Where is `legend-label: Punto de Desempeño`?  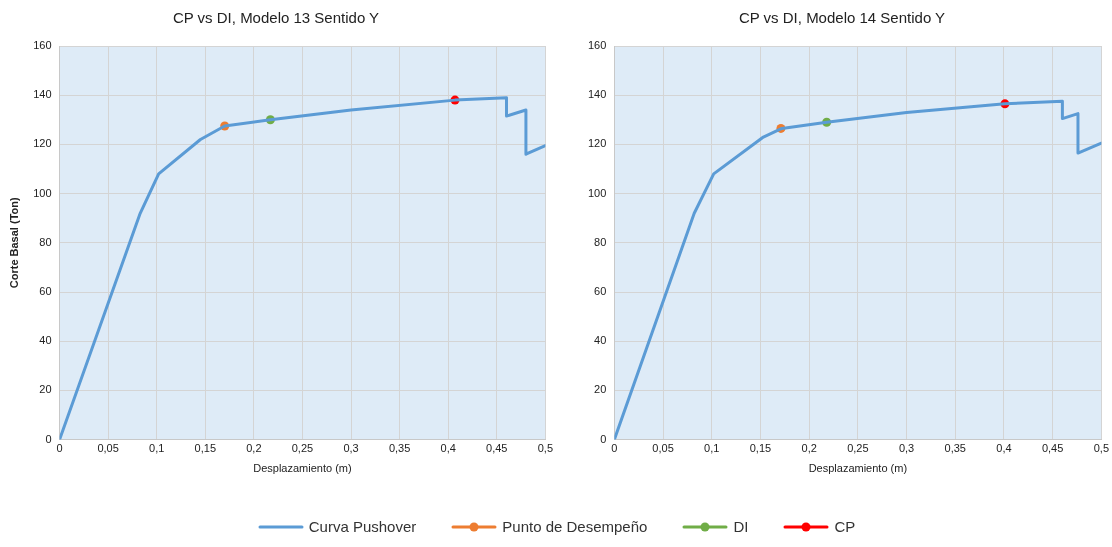 legend-label: Punto de Desempeño is located at coordinates (575, 526).